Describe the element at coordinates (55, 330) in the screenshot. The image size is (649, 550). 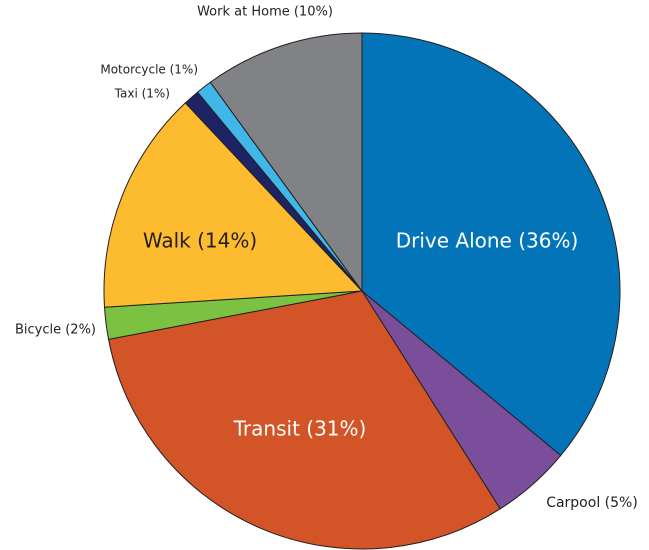
I see `slice-label: Bicycle (2%)` at that location.